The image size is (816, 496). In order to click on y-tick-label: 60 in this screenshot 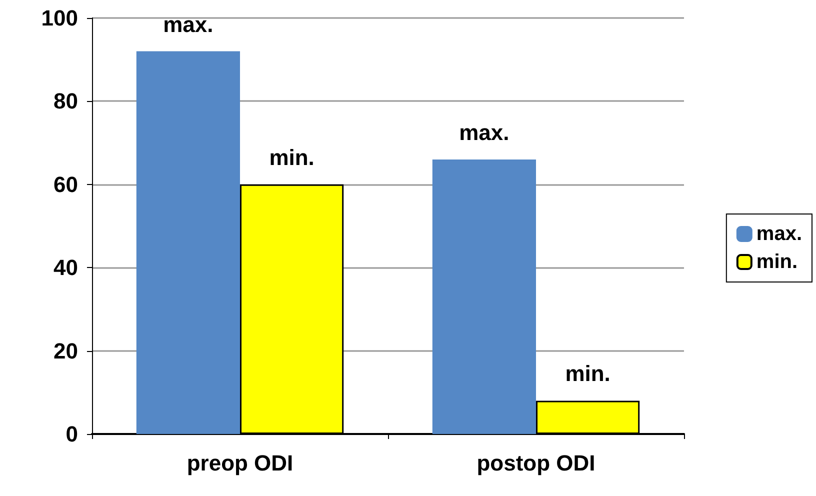, I will do `click(66, 184)`.